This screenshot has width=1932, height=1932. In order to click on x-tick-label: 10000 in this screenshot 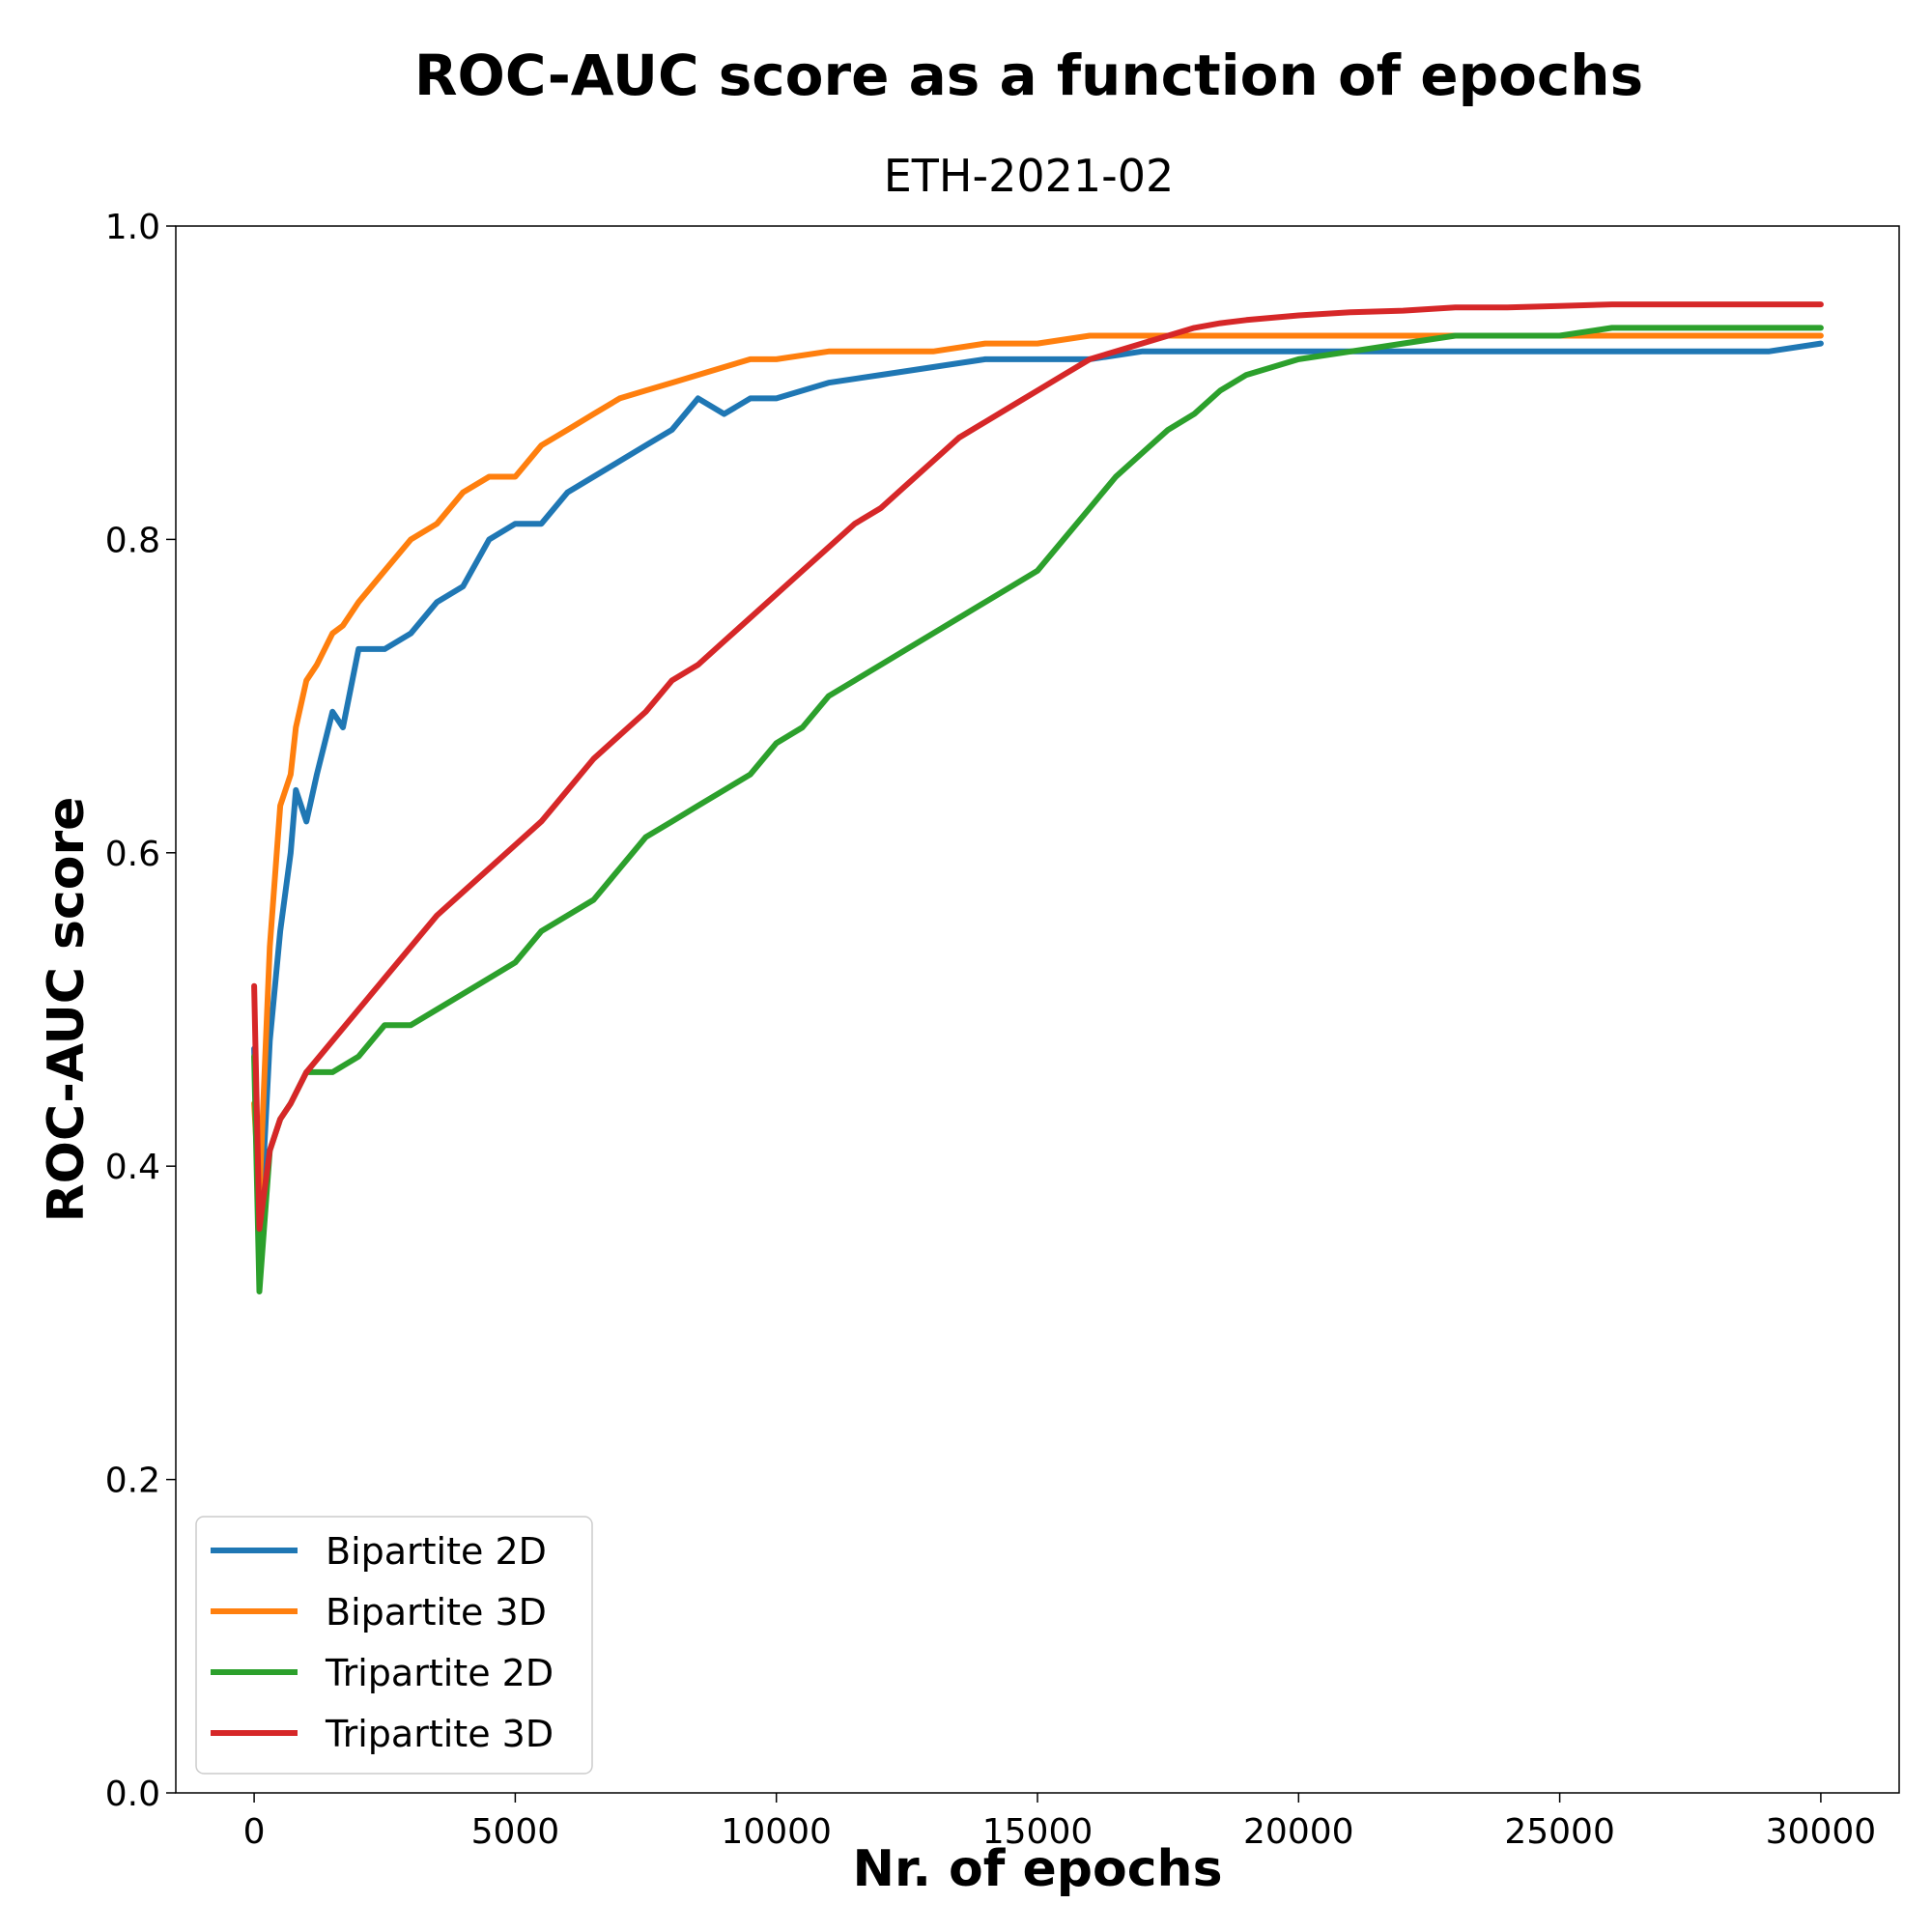, I will do `click(776, 1832)`.